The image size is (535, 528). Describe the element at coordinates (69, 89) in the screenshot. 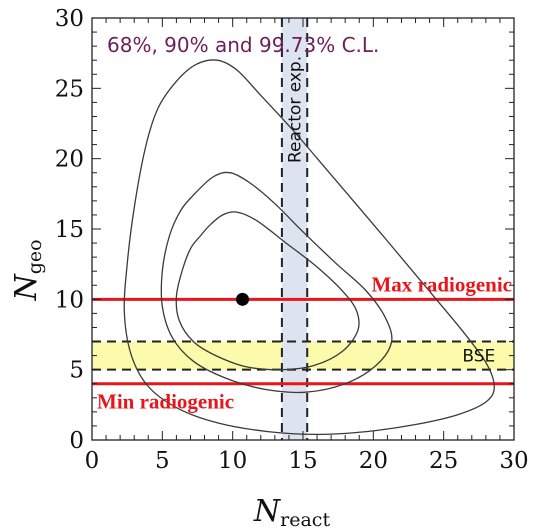

I see `y-tick-label: 25` at that location.